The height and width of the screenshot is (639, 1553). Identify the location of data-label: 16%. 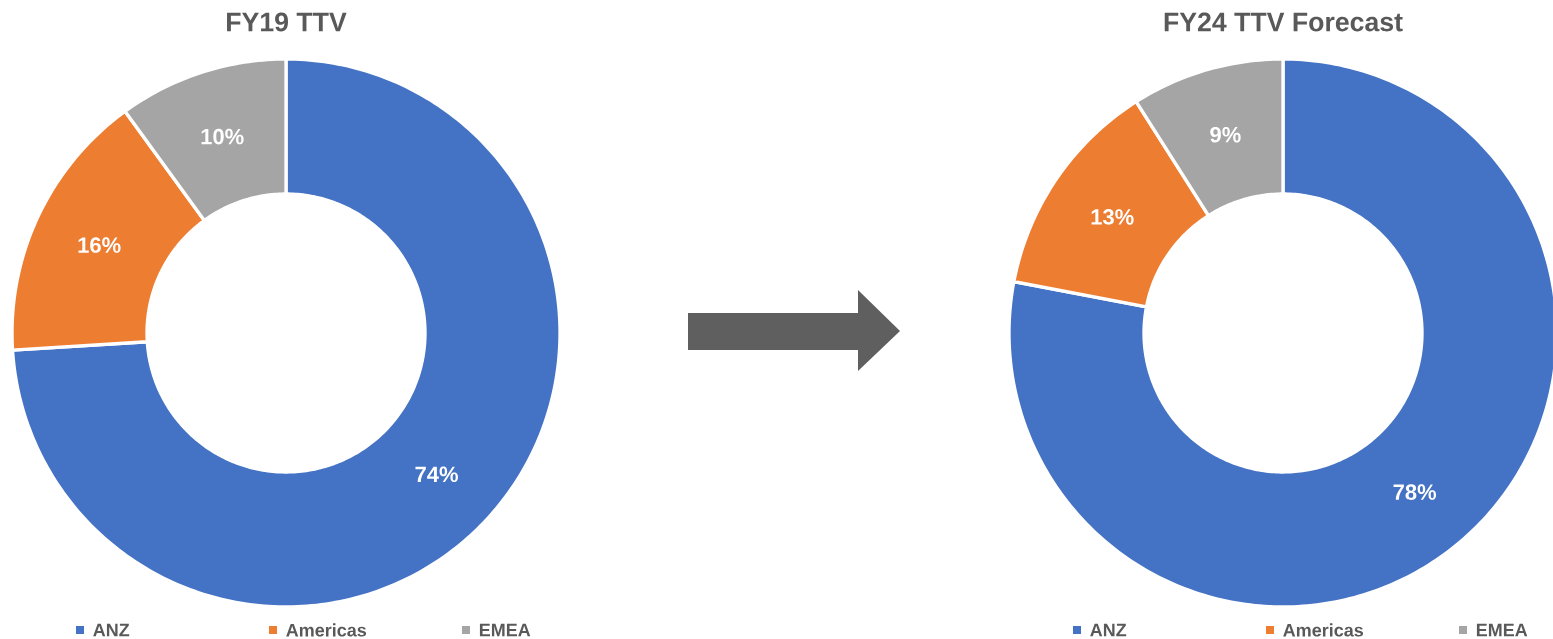
(99, 245).